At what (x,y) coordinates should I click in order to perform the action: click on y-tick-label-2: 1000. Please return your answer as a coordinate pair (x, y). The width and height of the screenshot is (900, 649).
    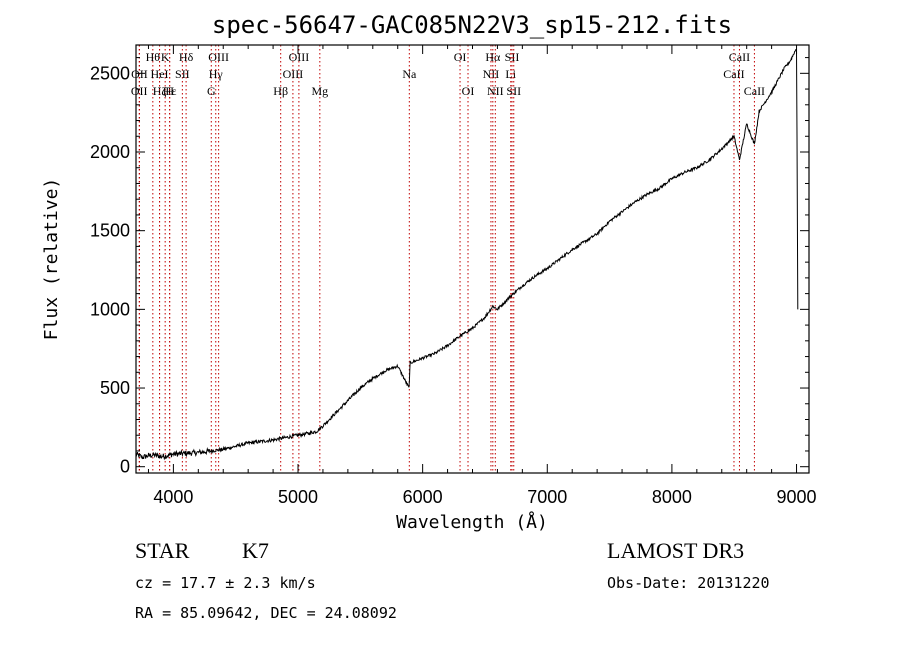
    Looking at the image, I should click on (110, 309).